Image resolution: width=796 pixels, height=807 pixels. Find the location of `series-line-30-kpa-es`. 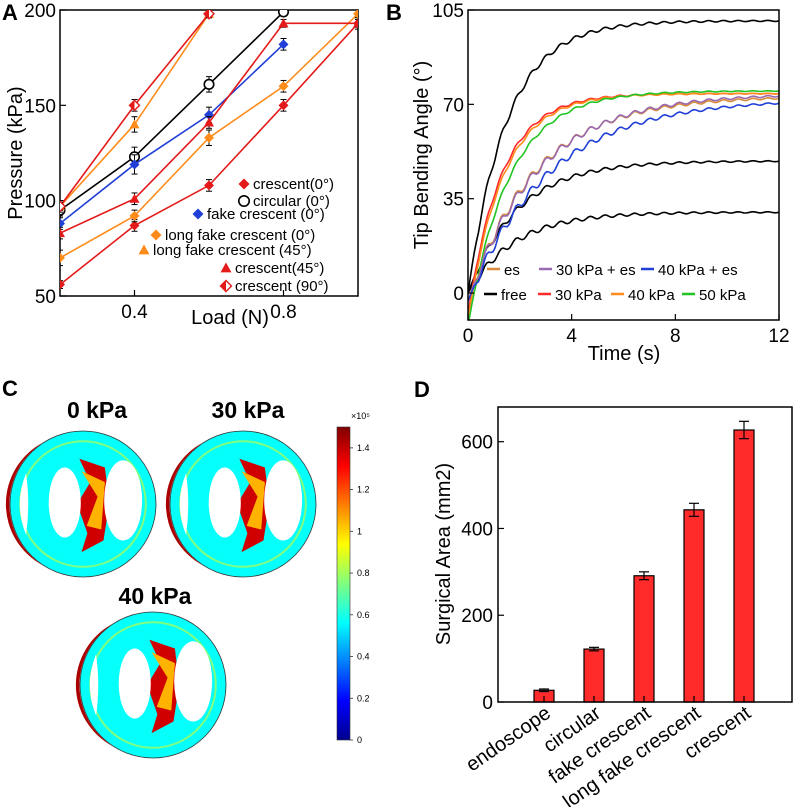

series-line-30-kpa-es is located at coordinates (623, 198).